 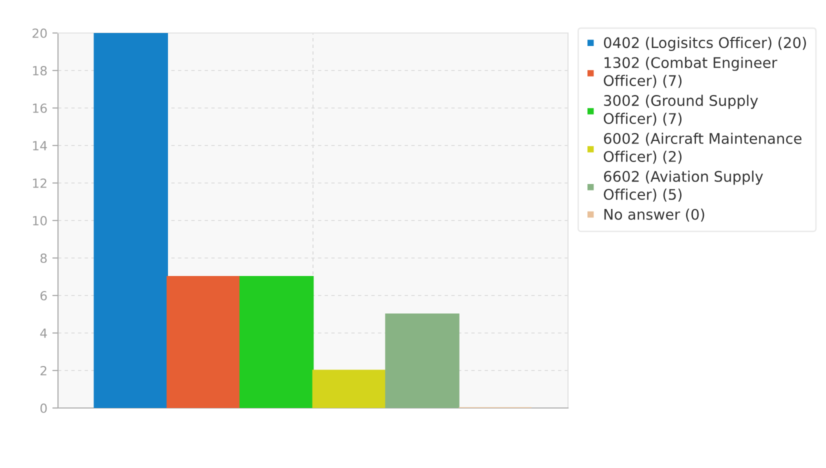 What do you see at coordinates (705, 43) in the screenshot?
I see `legend-label: 0402 (Logisitcs Officer) (20)` at bounding box center [705, 43].